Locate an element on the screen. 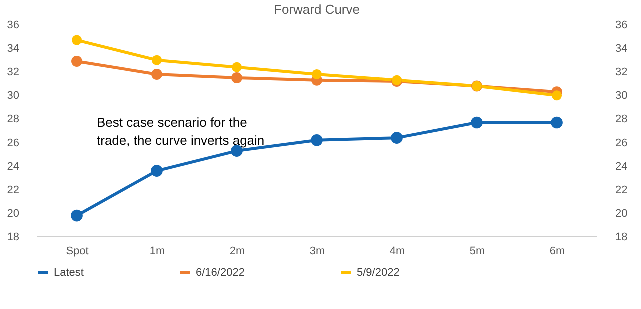 The image size is (641, 309). y-tick-label: 18 is located at coordinates (13, 238).